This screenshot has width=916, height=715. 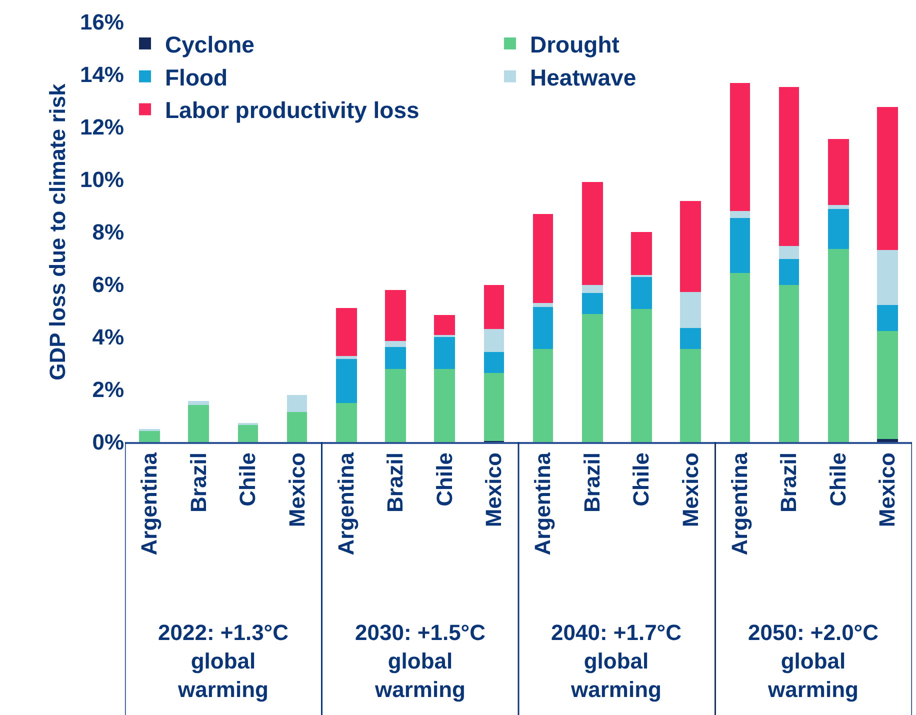 What do you see at coordinates (108, 442) in the screenshot?
I see `y-tick-label: 0%` at bounding box center [108, 442].